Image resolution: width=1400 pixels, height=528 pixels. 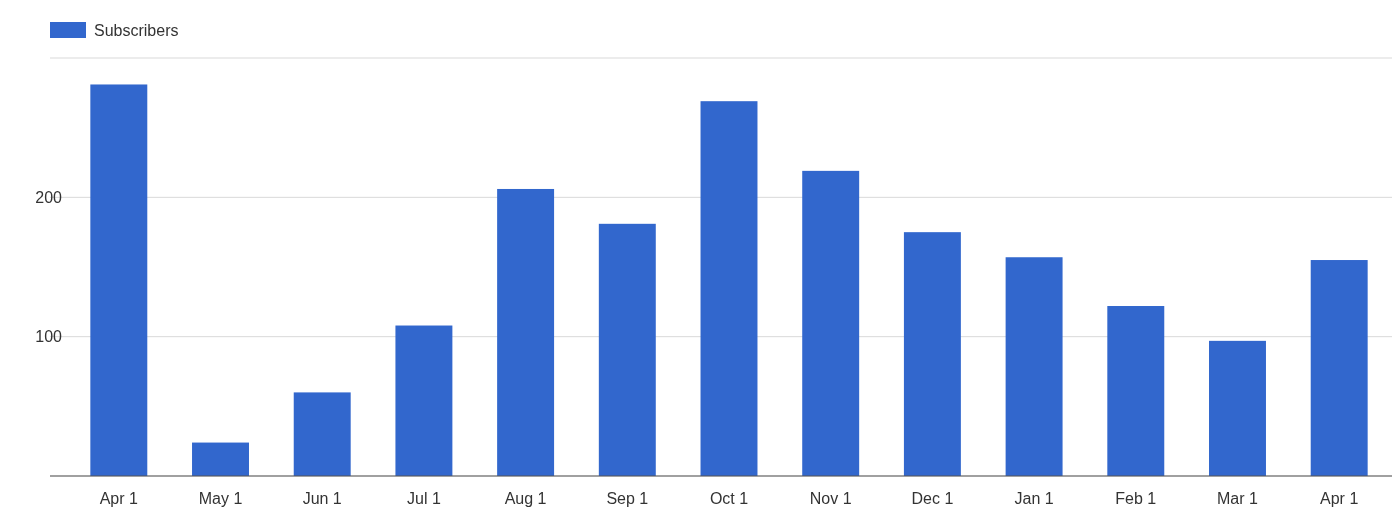 What do you see at coordinates (49, 337) in the screenshot?
I see `y-tick-label: 100` at bounding box center [49, 337].